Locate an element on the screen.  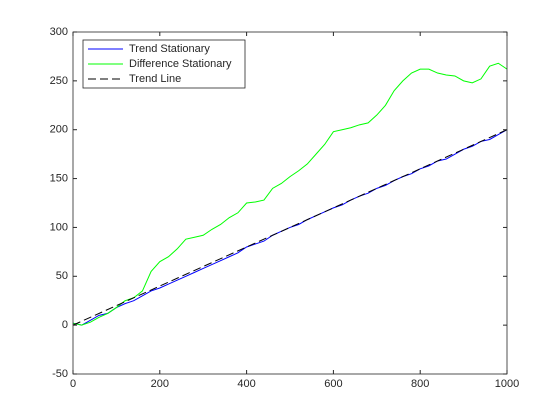
y-tick-label: 200 is located at coordinates (59, 130).